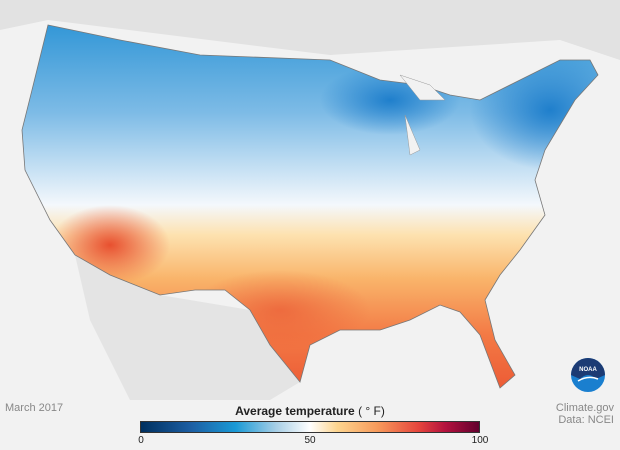 The width and height of the screenshot is (620, 450). I want to click on legend-tick-mid: 50, so click(310, 440).